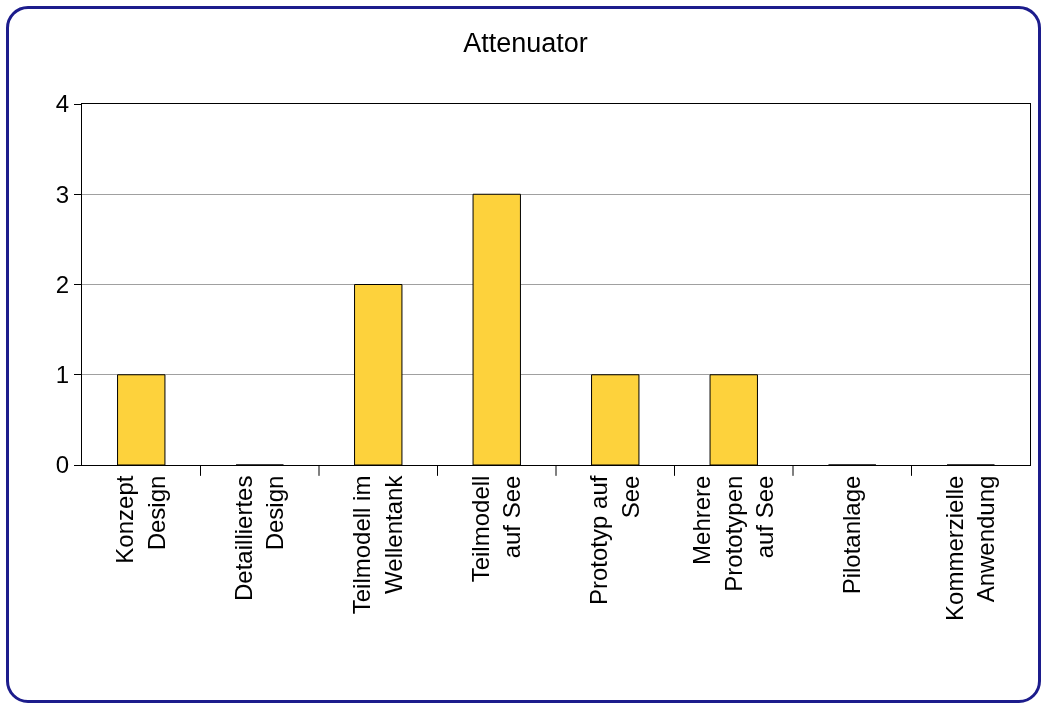 Image resolution: width=1051 pixels, height=713 pixels. Describe the element at coordinates (496, 529) in the screenshot. I see `x-tick-label: Teilmodell auf See` at that location.